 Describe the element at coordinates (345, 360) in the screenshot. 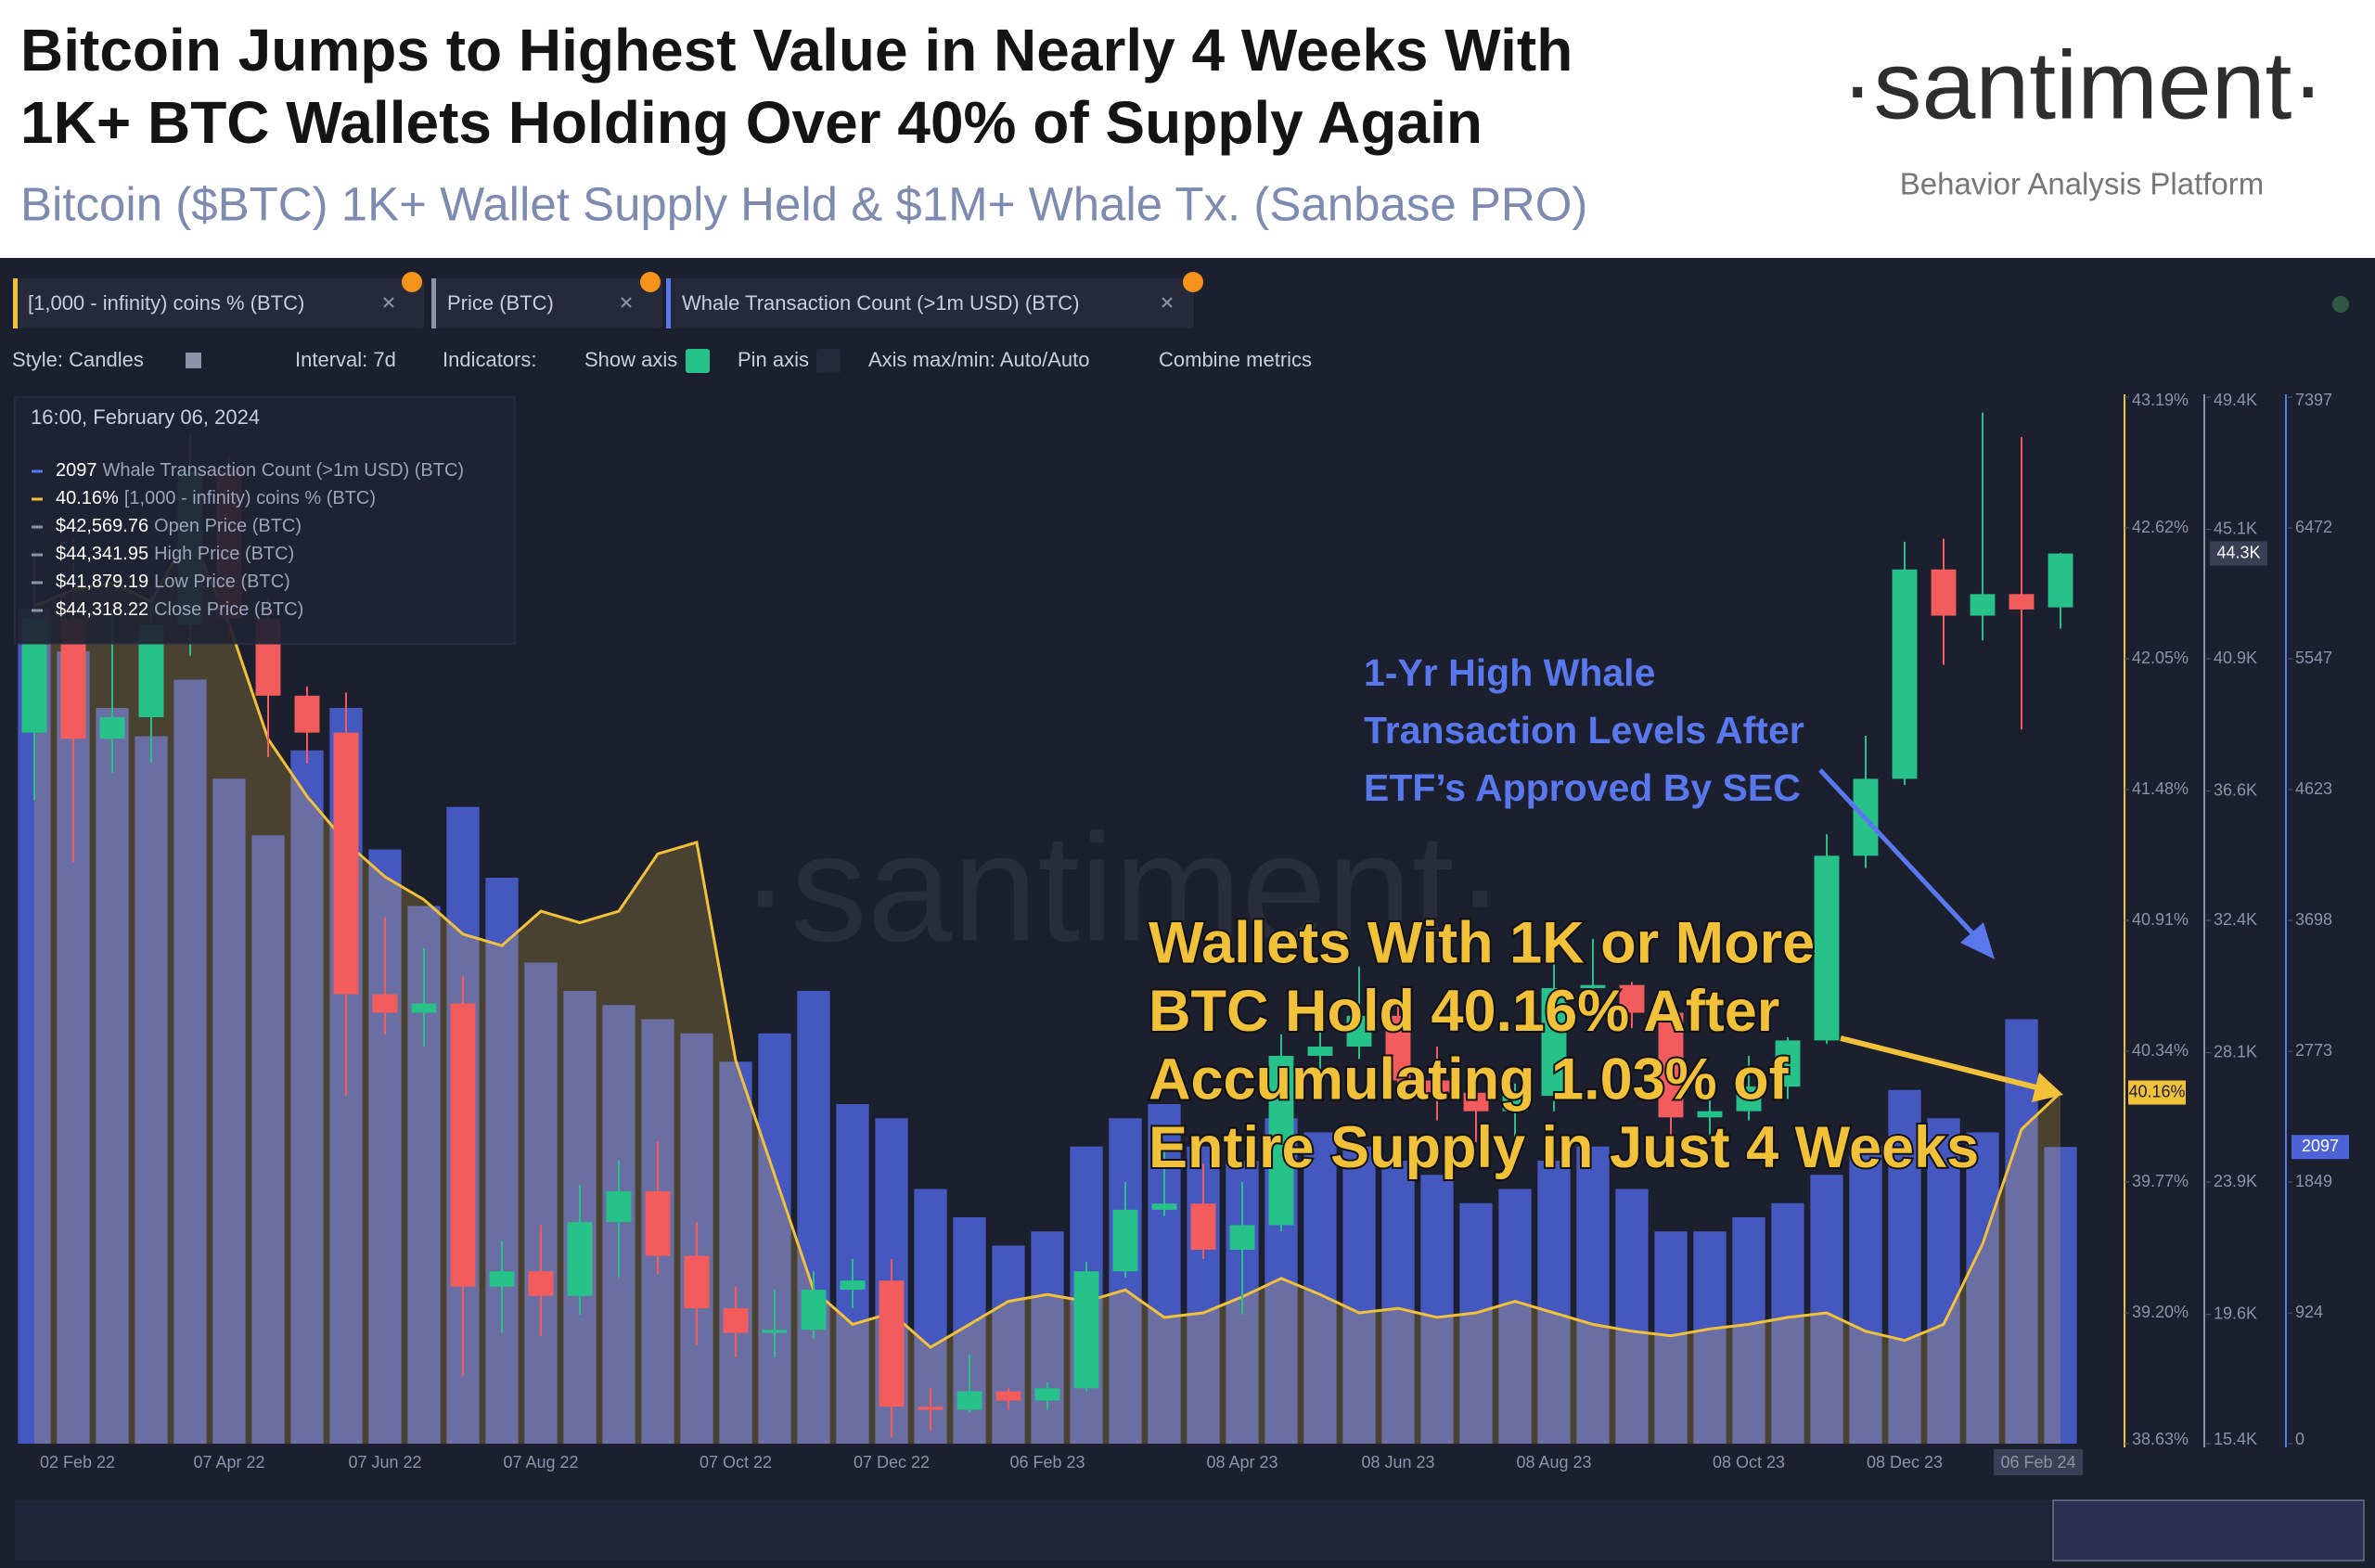

I see `control: Interval: 7d` at that location.